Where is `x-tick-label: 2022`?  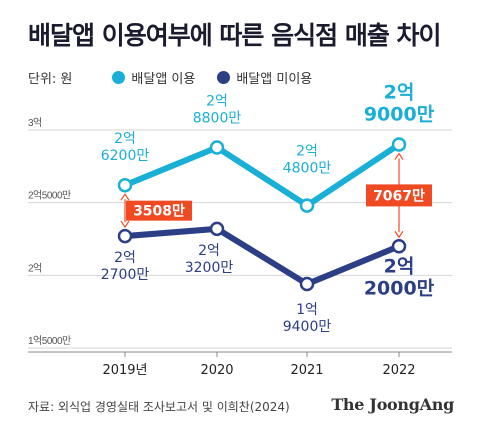 x-tick-label: 2022 is located at coordinates (398, 370).